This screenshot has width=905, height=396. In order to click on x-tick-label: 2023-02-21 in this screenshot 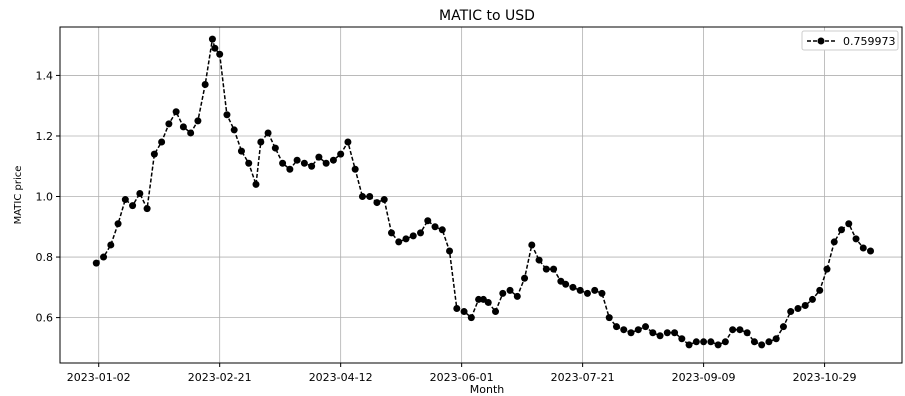, I will do `click(220, 377)`.